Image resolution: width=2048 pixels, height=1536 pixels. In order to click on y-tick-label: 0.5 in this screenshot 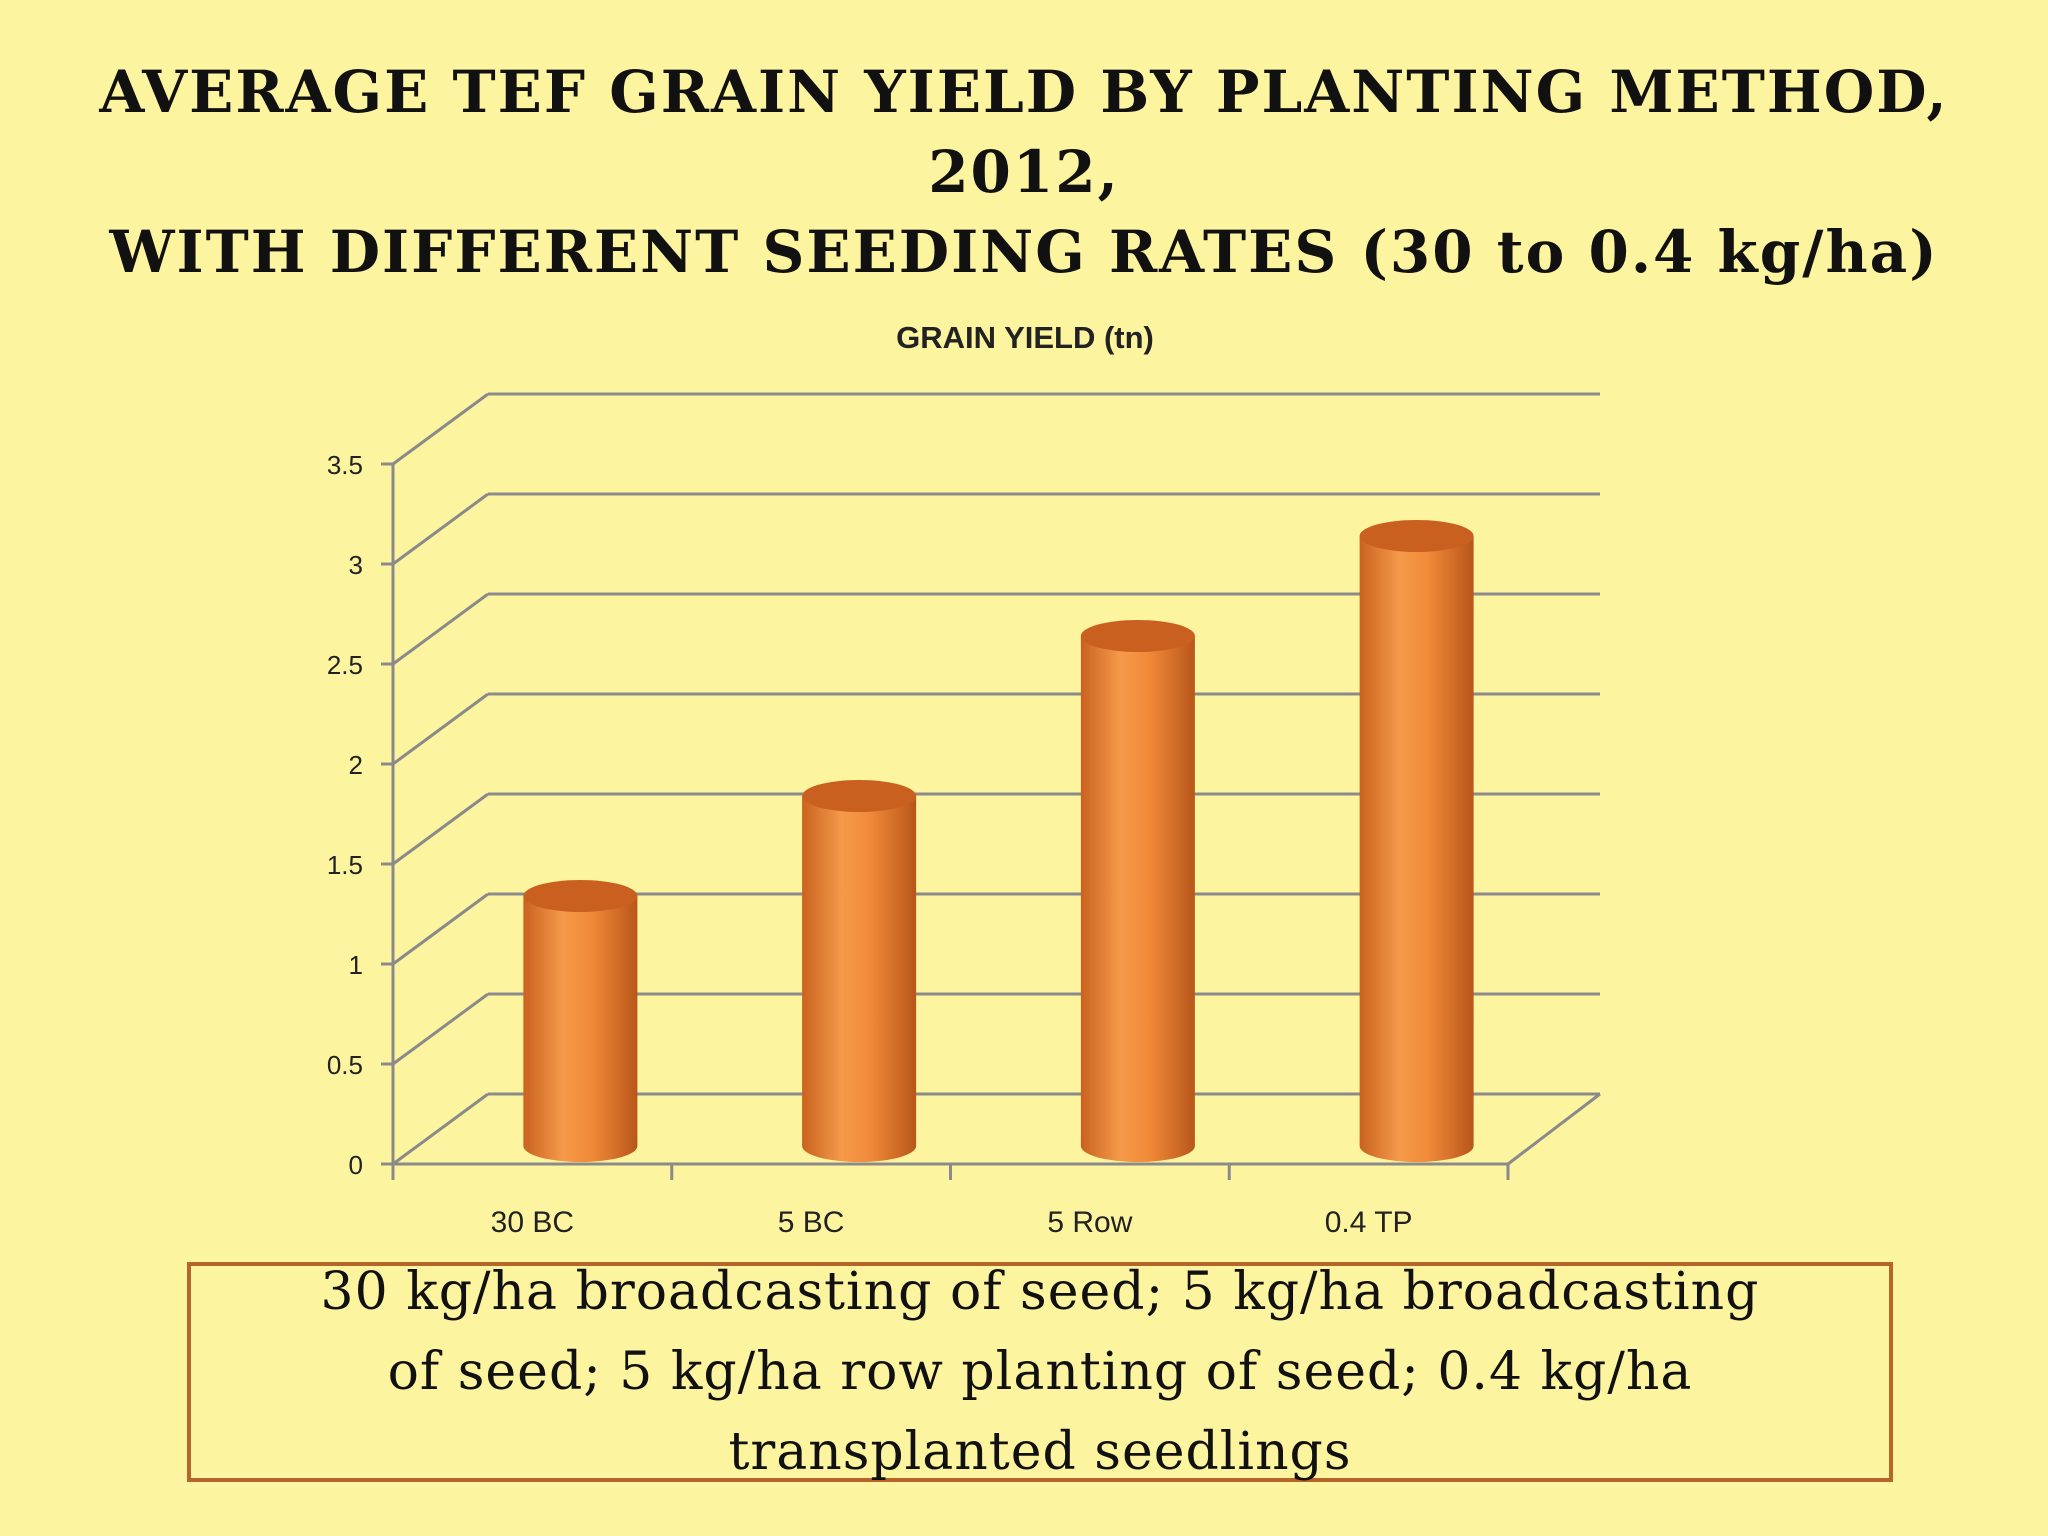, I will do `click(345, 1065)`.